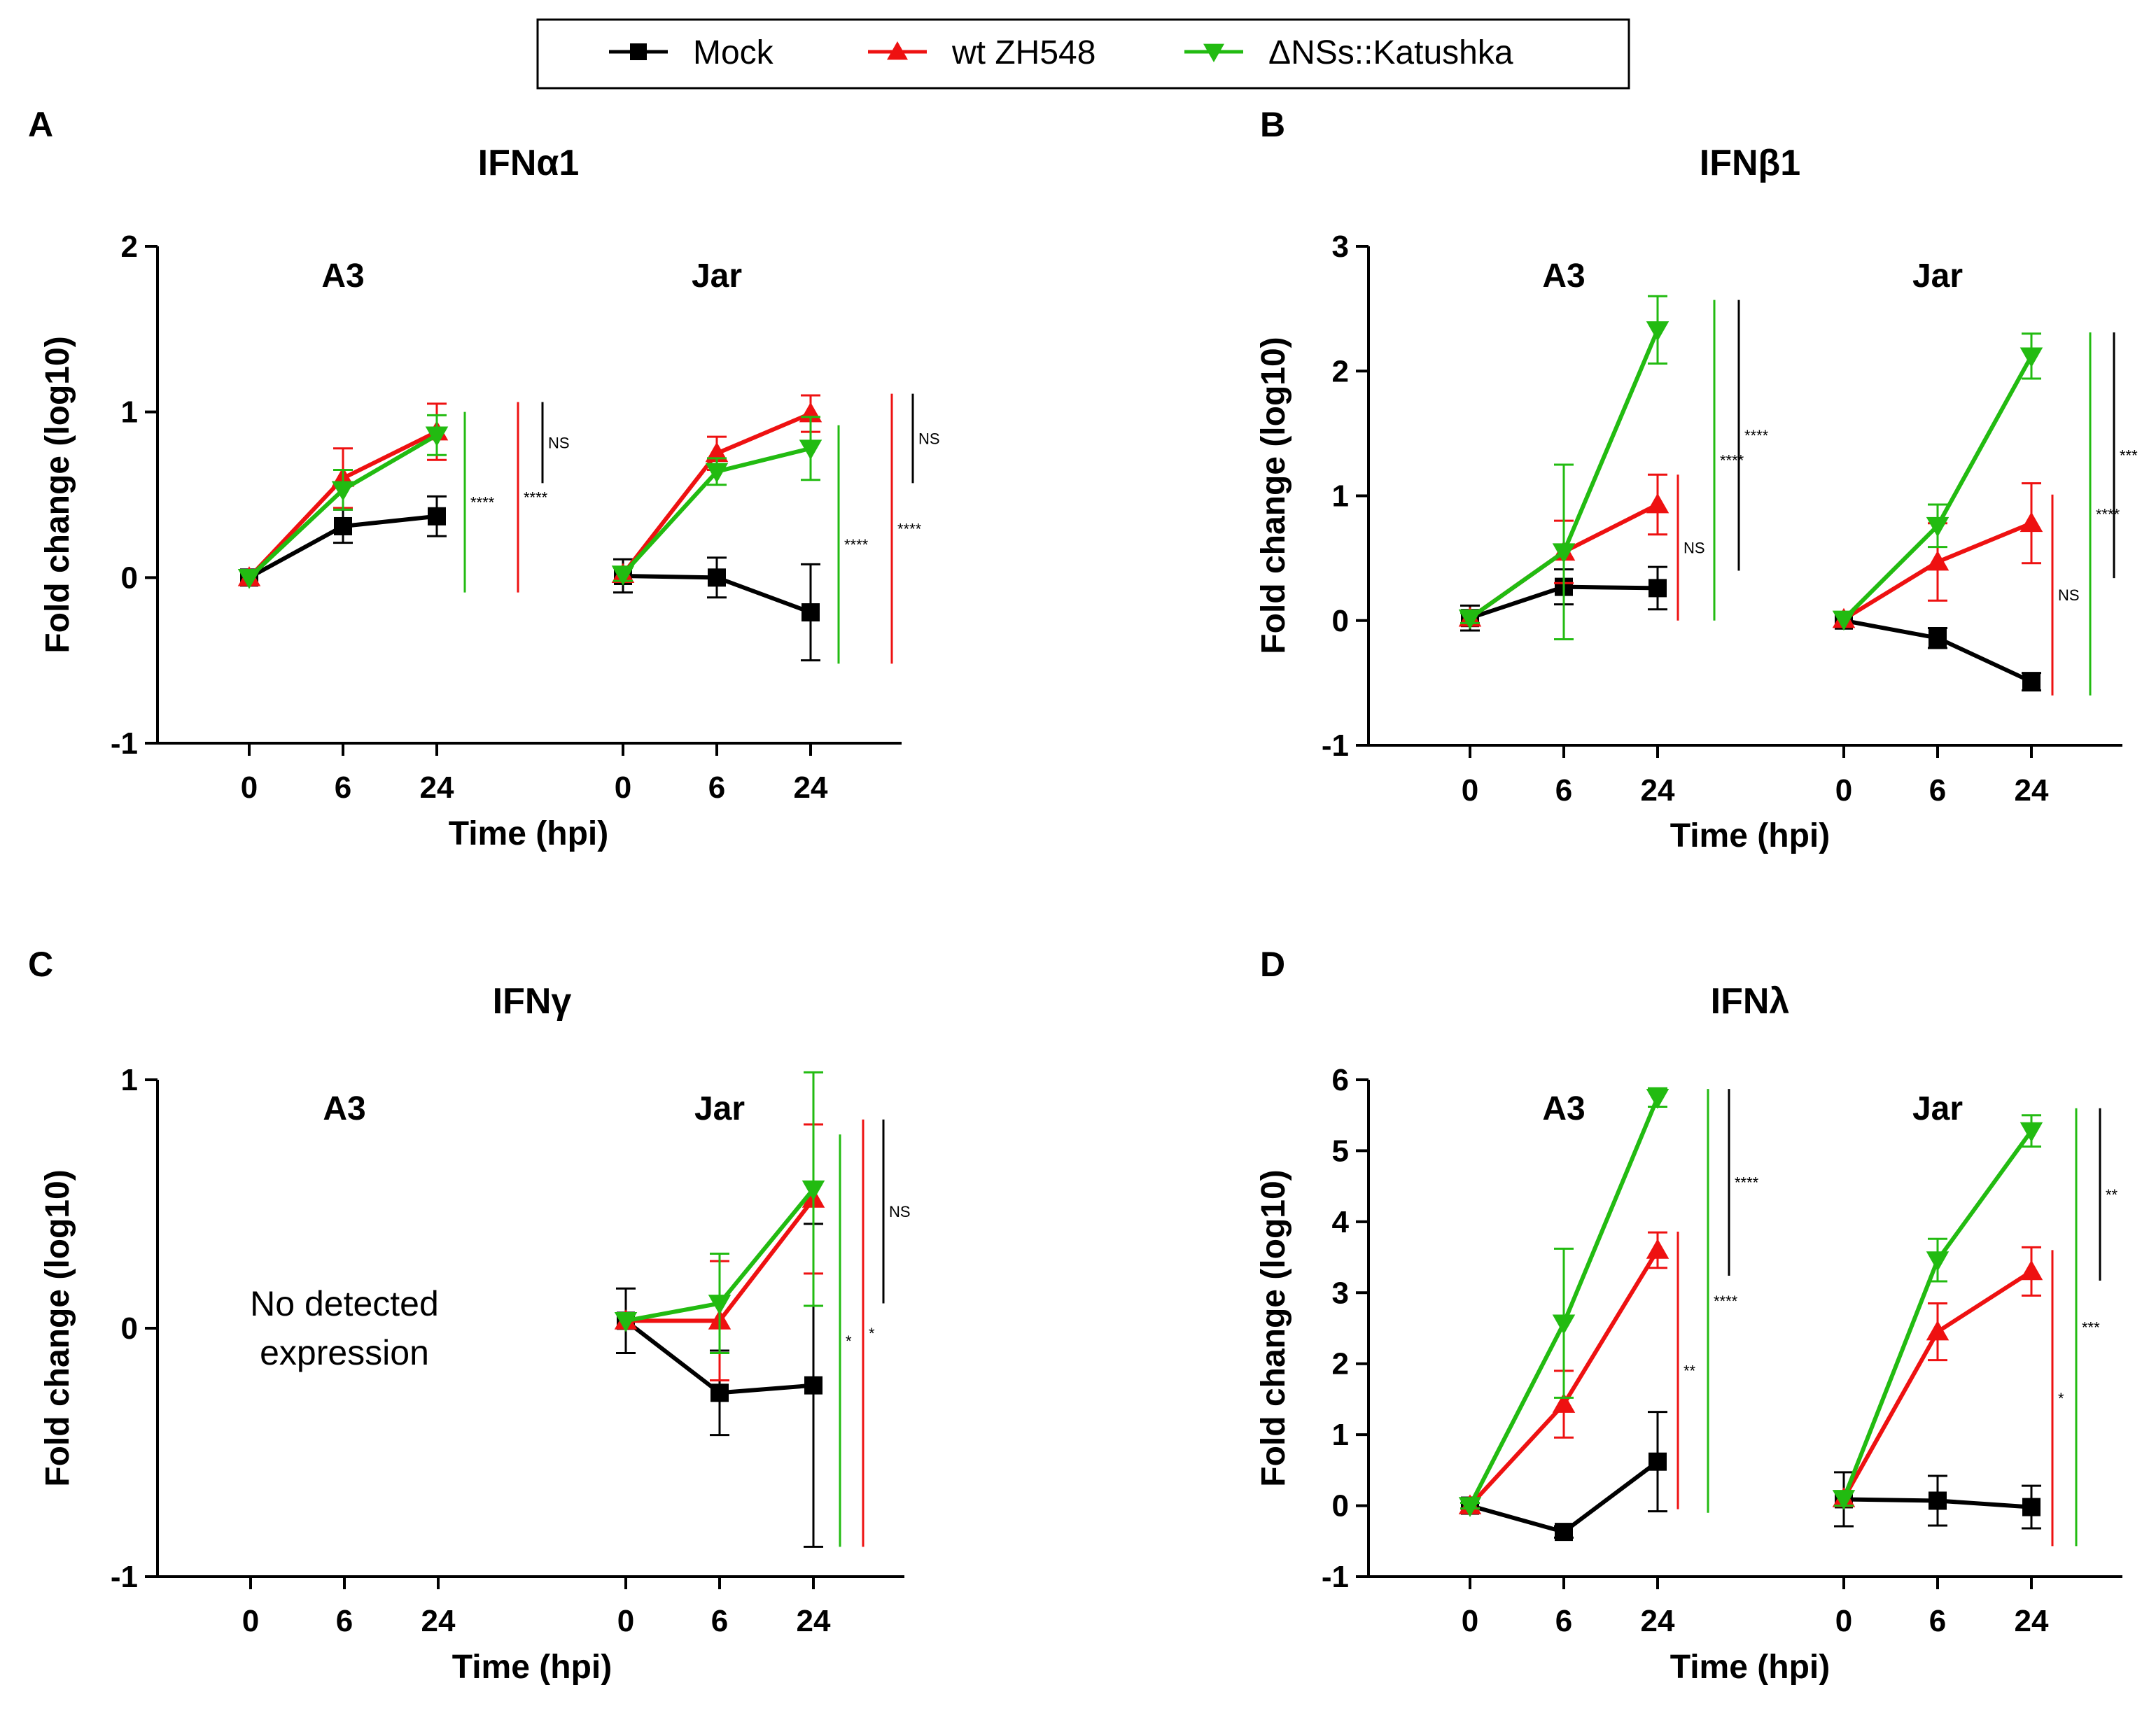  Describe the element at coordinates (1341, 1222) in the screenshot. I see `y-tick-label: 4` at that location.